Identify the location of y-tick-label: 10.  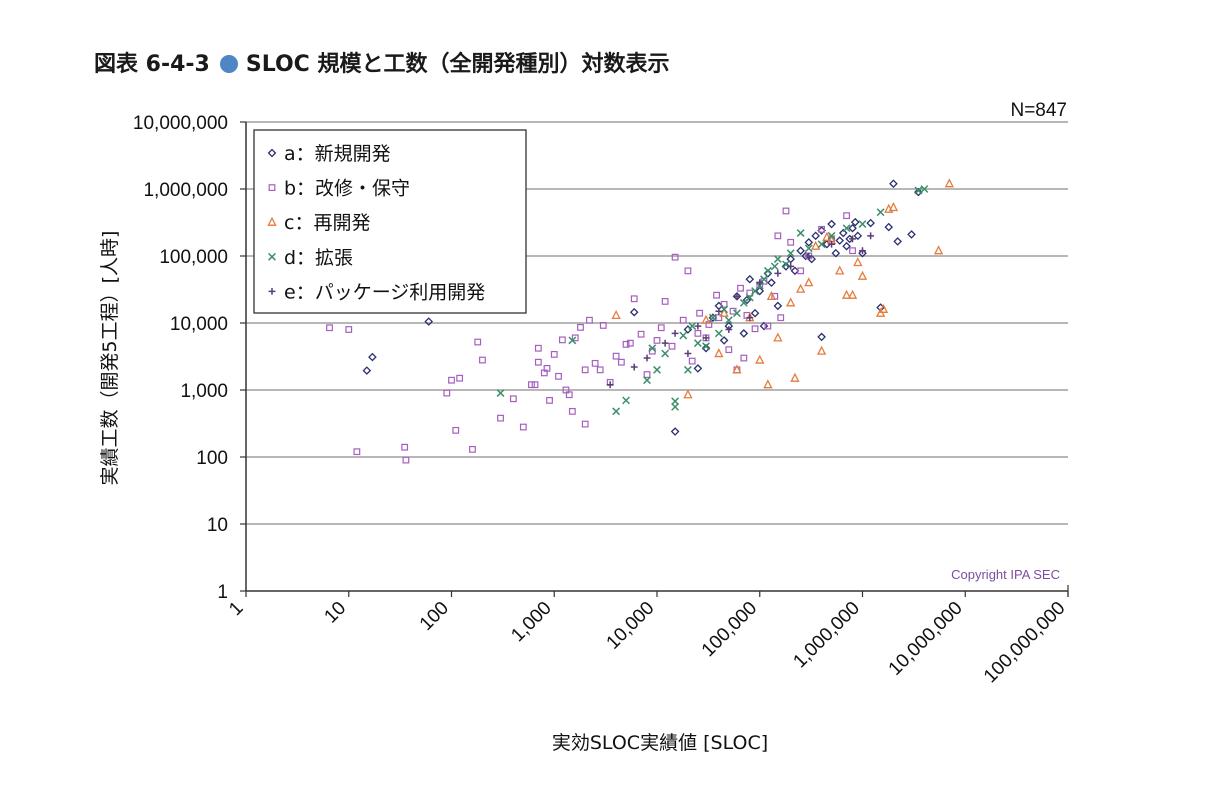
(217, 525).